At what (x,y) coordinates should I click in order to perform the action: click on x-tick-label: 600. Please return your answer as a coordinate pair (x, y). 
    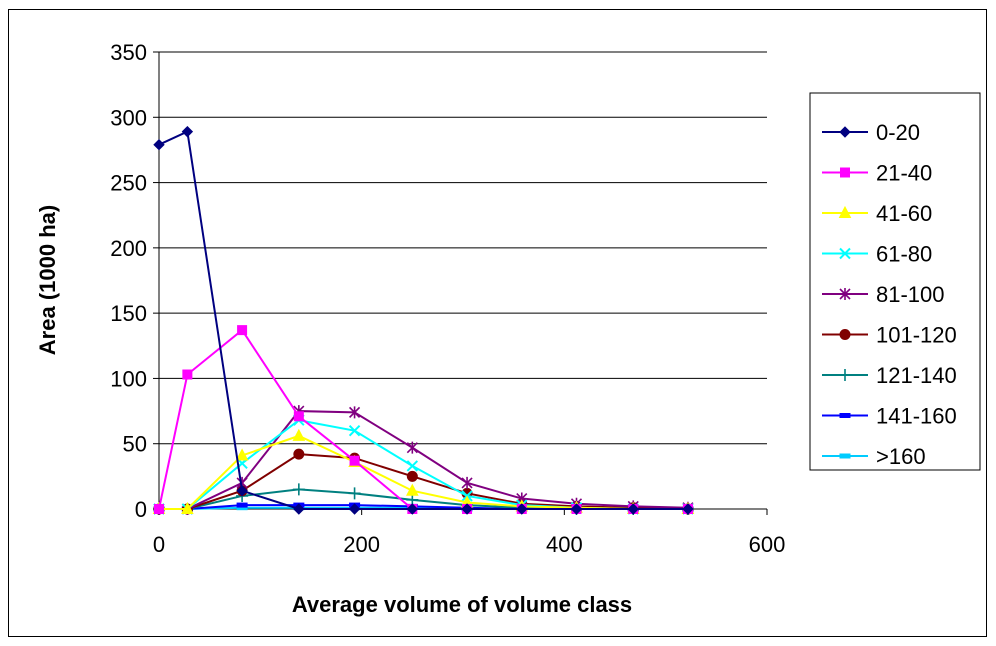
    Looking at the image, I should click on (767, 544).